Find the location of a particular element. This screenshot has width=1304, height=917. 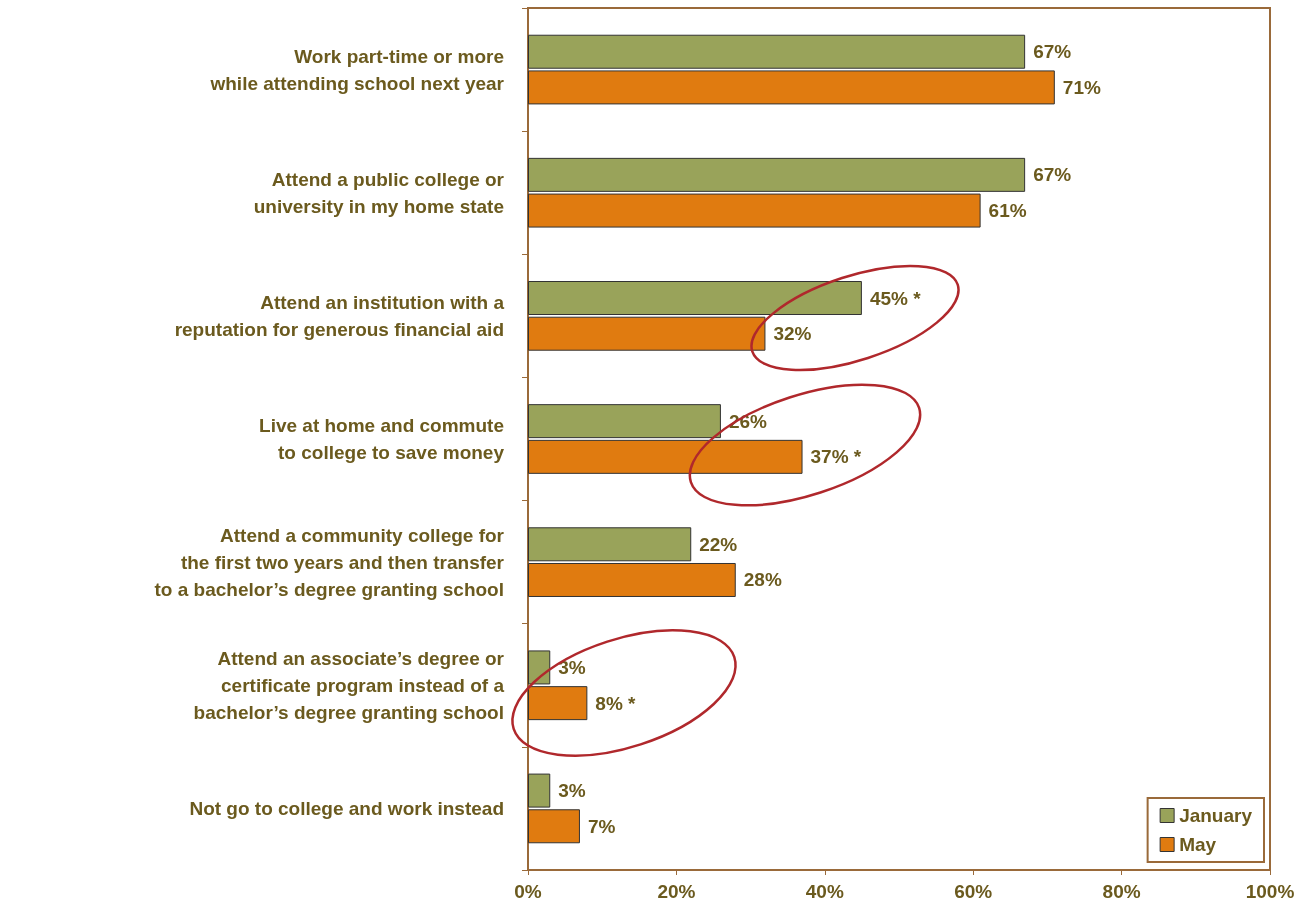

data-label: 22% is located at coordinates (718, 544).